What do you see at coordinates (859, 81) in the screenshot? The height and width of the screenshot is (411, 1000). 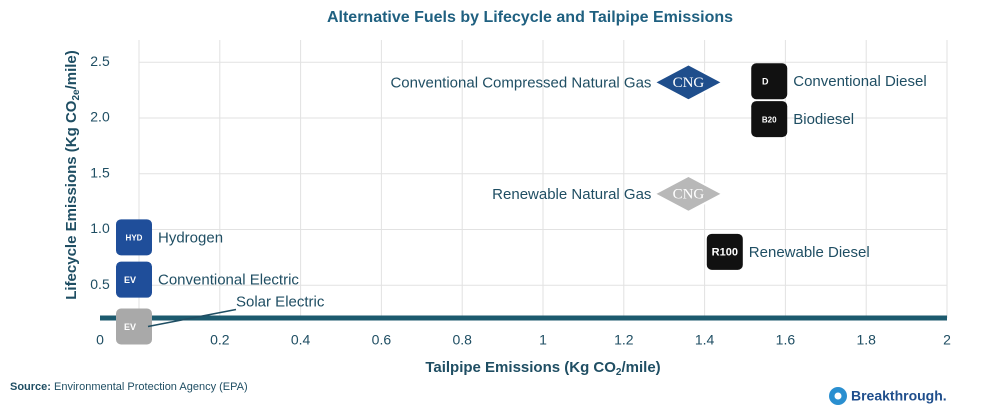 I see `point-label: Conventional Diesel` at bounding box center [859, 81].